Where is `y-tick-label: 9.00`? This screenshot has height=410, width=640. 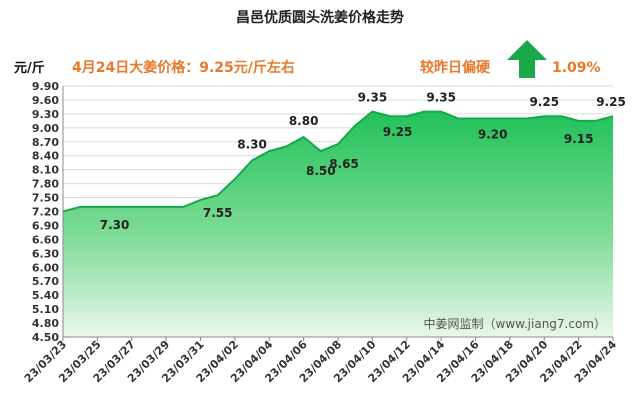
y-tick-label: 9.00 is located at coordinates (45, 128).